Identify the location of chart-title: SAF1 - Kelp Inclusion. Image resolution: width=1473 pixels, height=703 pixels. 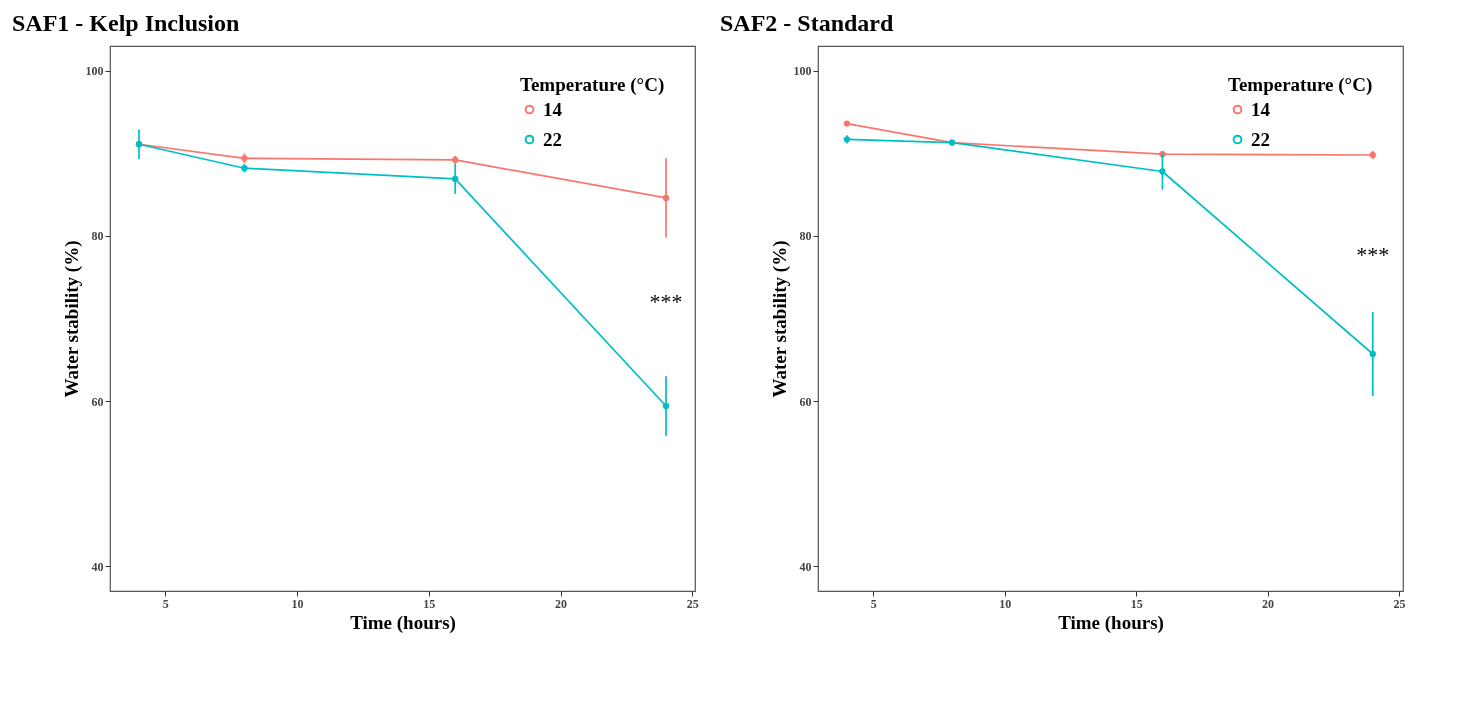
(126, 23).